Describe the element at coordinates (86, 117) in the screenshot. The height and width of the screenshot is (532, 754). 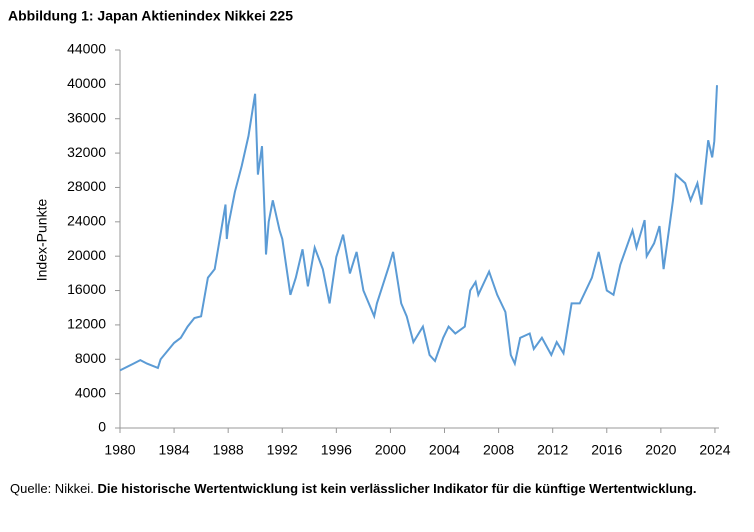
I see `y-tick-label: 36000` at that location.